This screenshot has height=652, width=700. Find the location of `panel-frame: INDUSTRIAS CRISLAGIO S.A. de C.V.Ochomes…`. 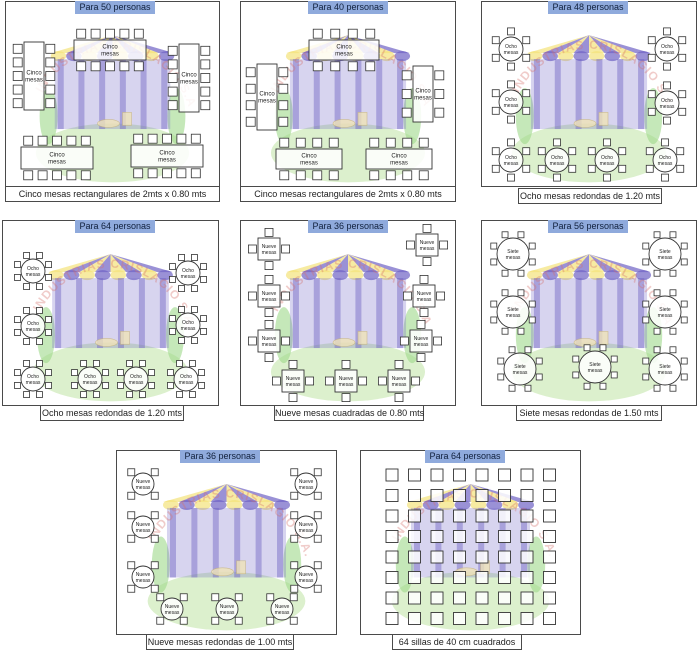

panel-frame: INDUSTRIAS CRISLAGIO S.A. de C.V.Ochomes… is located at coordinates (589, 94).